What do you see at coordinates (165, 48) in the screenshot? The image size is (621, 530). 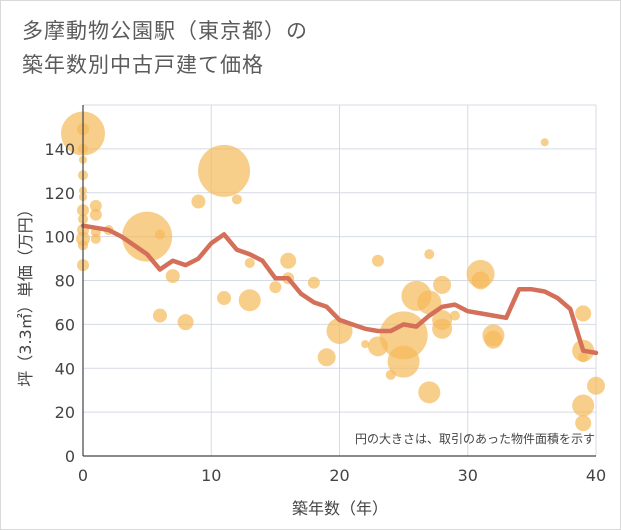 I see `chart-title: 多摩動物公園駅（東京都）の 築年数別中古戸建て価格` at bounding box center [165, 48].